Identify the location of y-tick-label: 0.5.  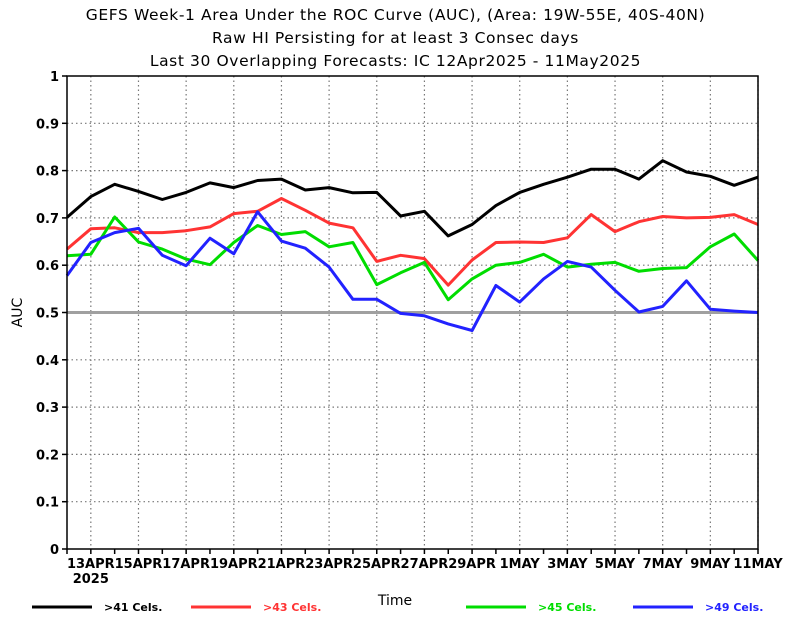
(47, 314).